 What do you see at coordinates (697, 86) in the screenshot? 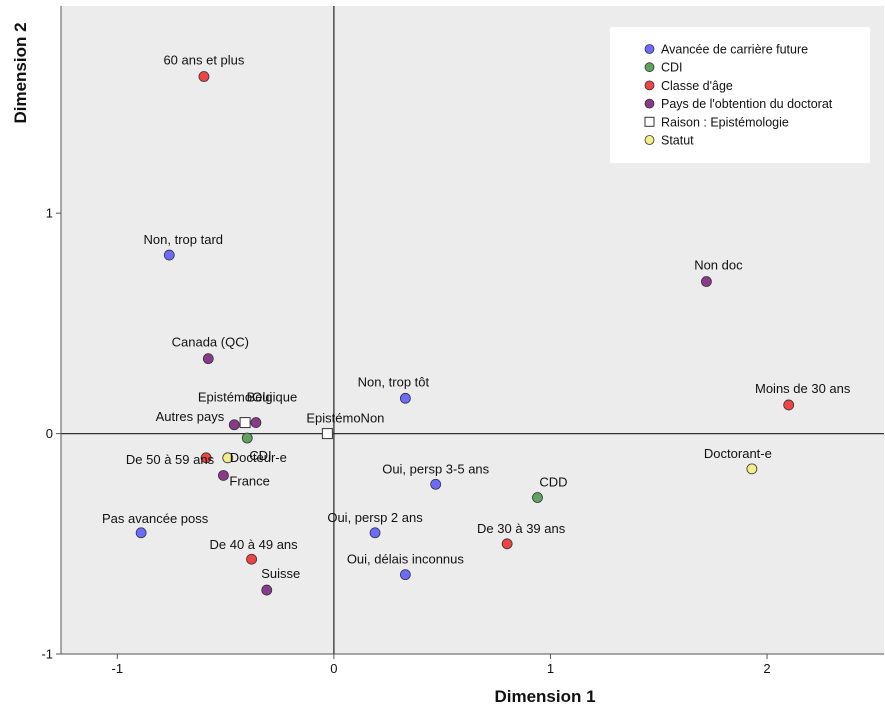
I see `legend-label-classe-d-age: Classe d'âge` at bounding box center [697, 86].